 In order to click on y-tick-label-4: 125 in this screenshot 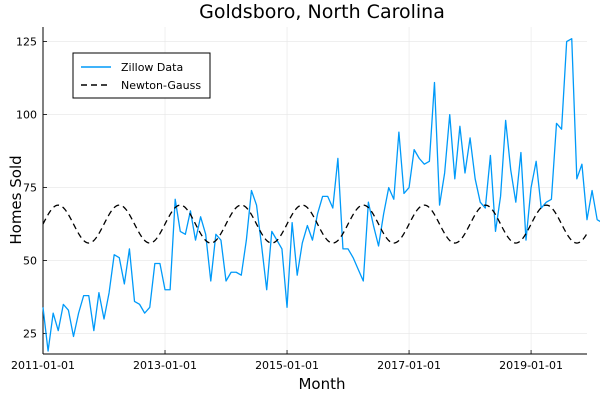, I will do `click(26, 42)`.